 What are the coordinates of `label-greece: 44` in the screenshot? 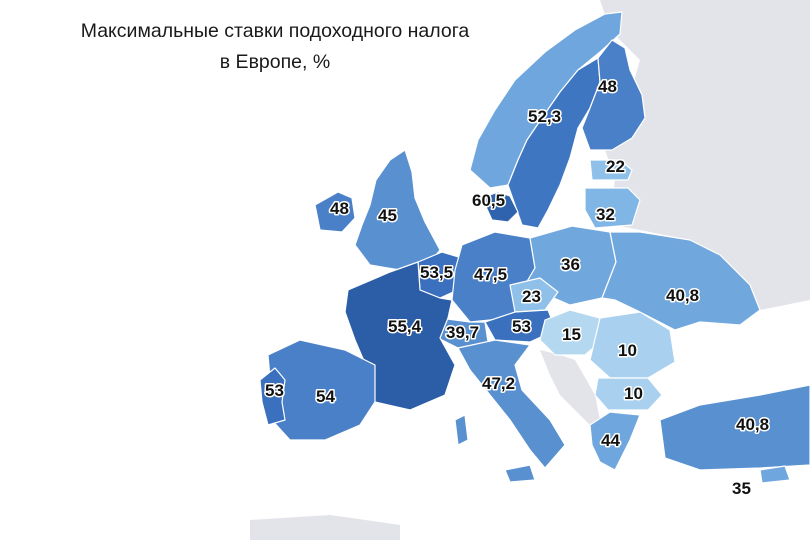 It's located at (610, 440).